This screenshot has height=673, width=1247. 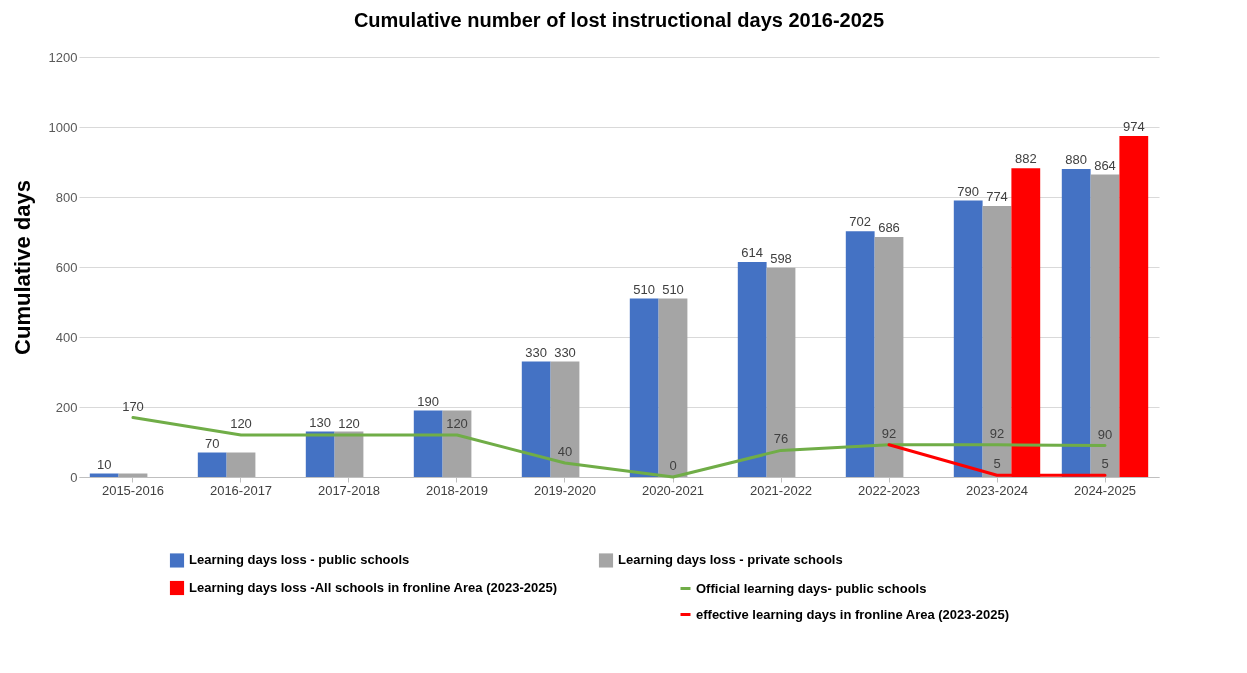 I want to click on data-label: 686, so click(x=889, y=227).